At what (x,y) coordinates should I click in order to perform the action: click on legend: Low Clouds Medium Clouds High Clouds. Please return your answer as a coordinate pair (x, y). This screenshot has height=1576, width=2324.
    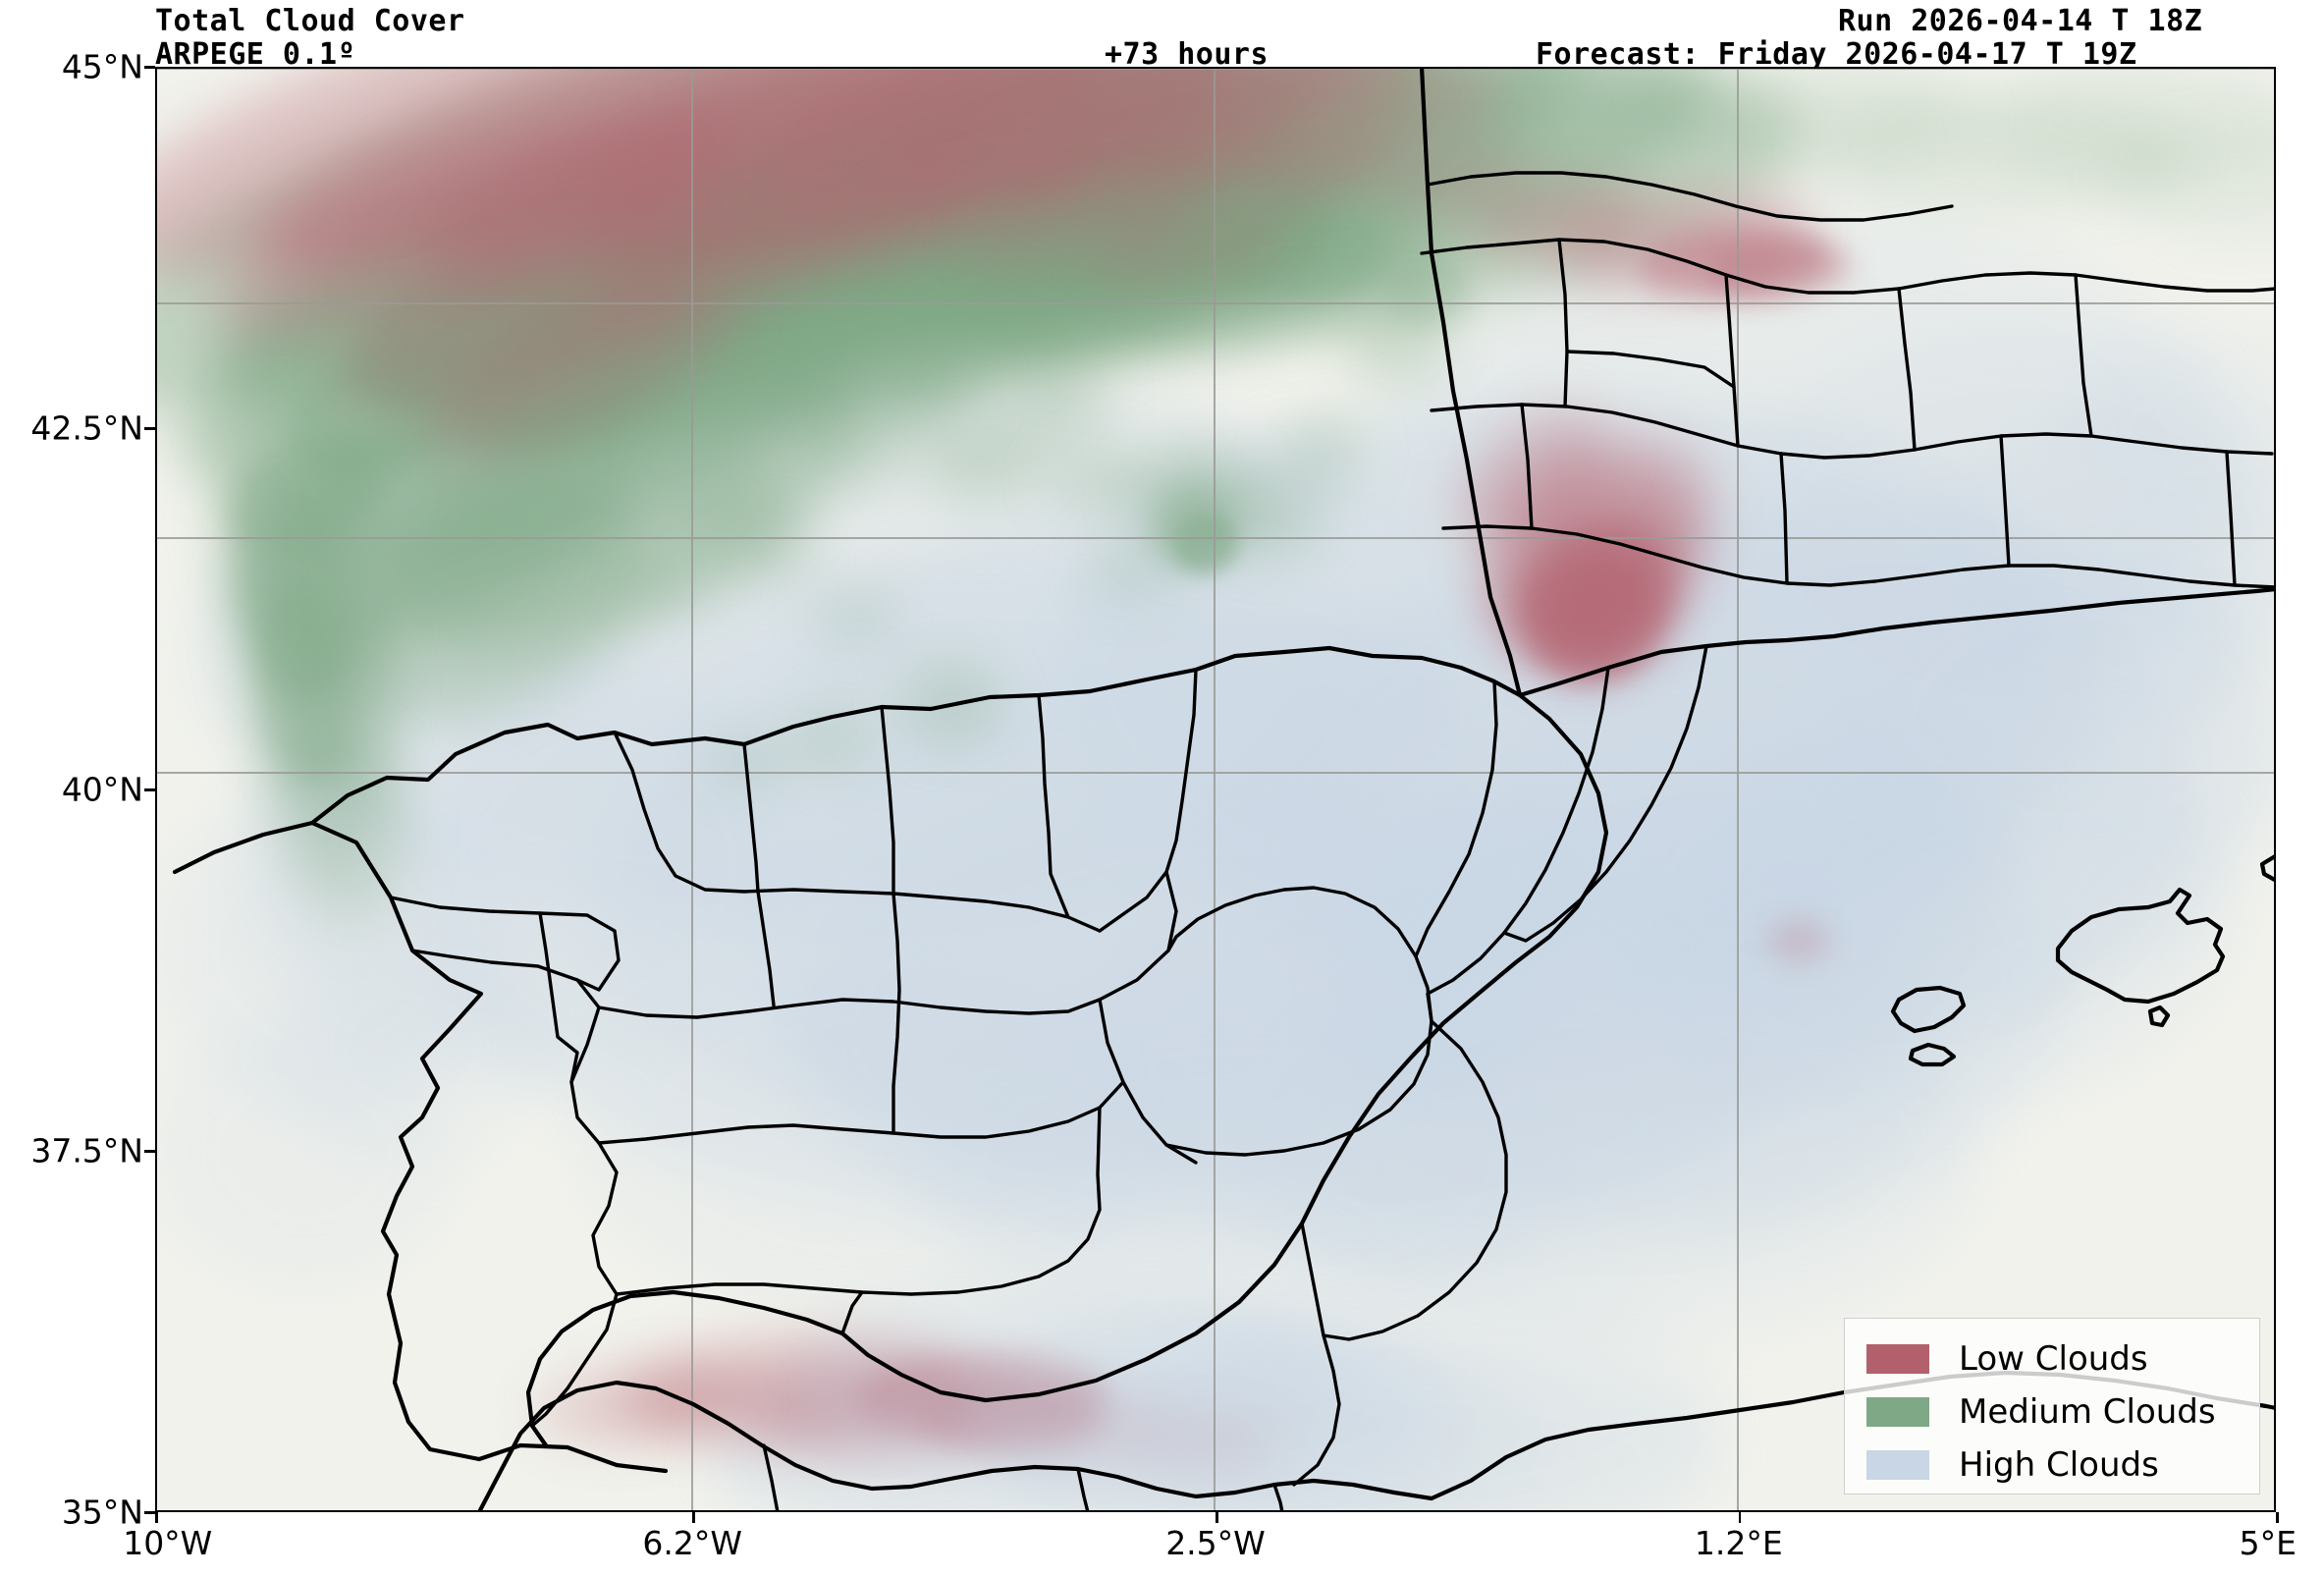
    Looking at the image, I should click on (2052, 1406).